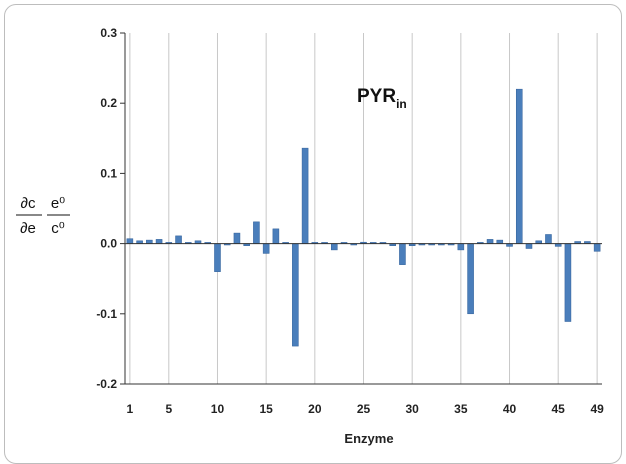 The image size is (626, 464). I want to click on x-tick-label: 15, so click(266, 409).